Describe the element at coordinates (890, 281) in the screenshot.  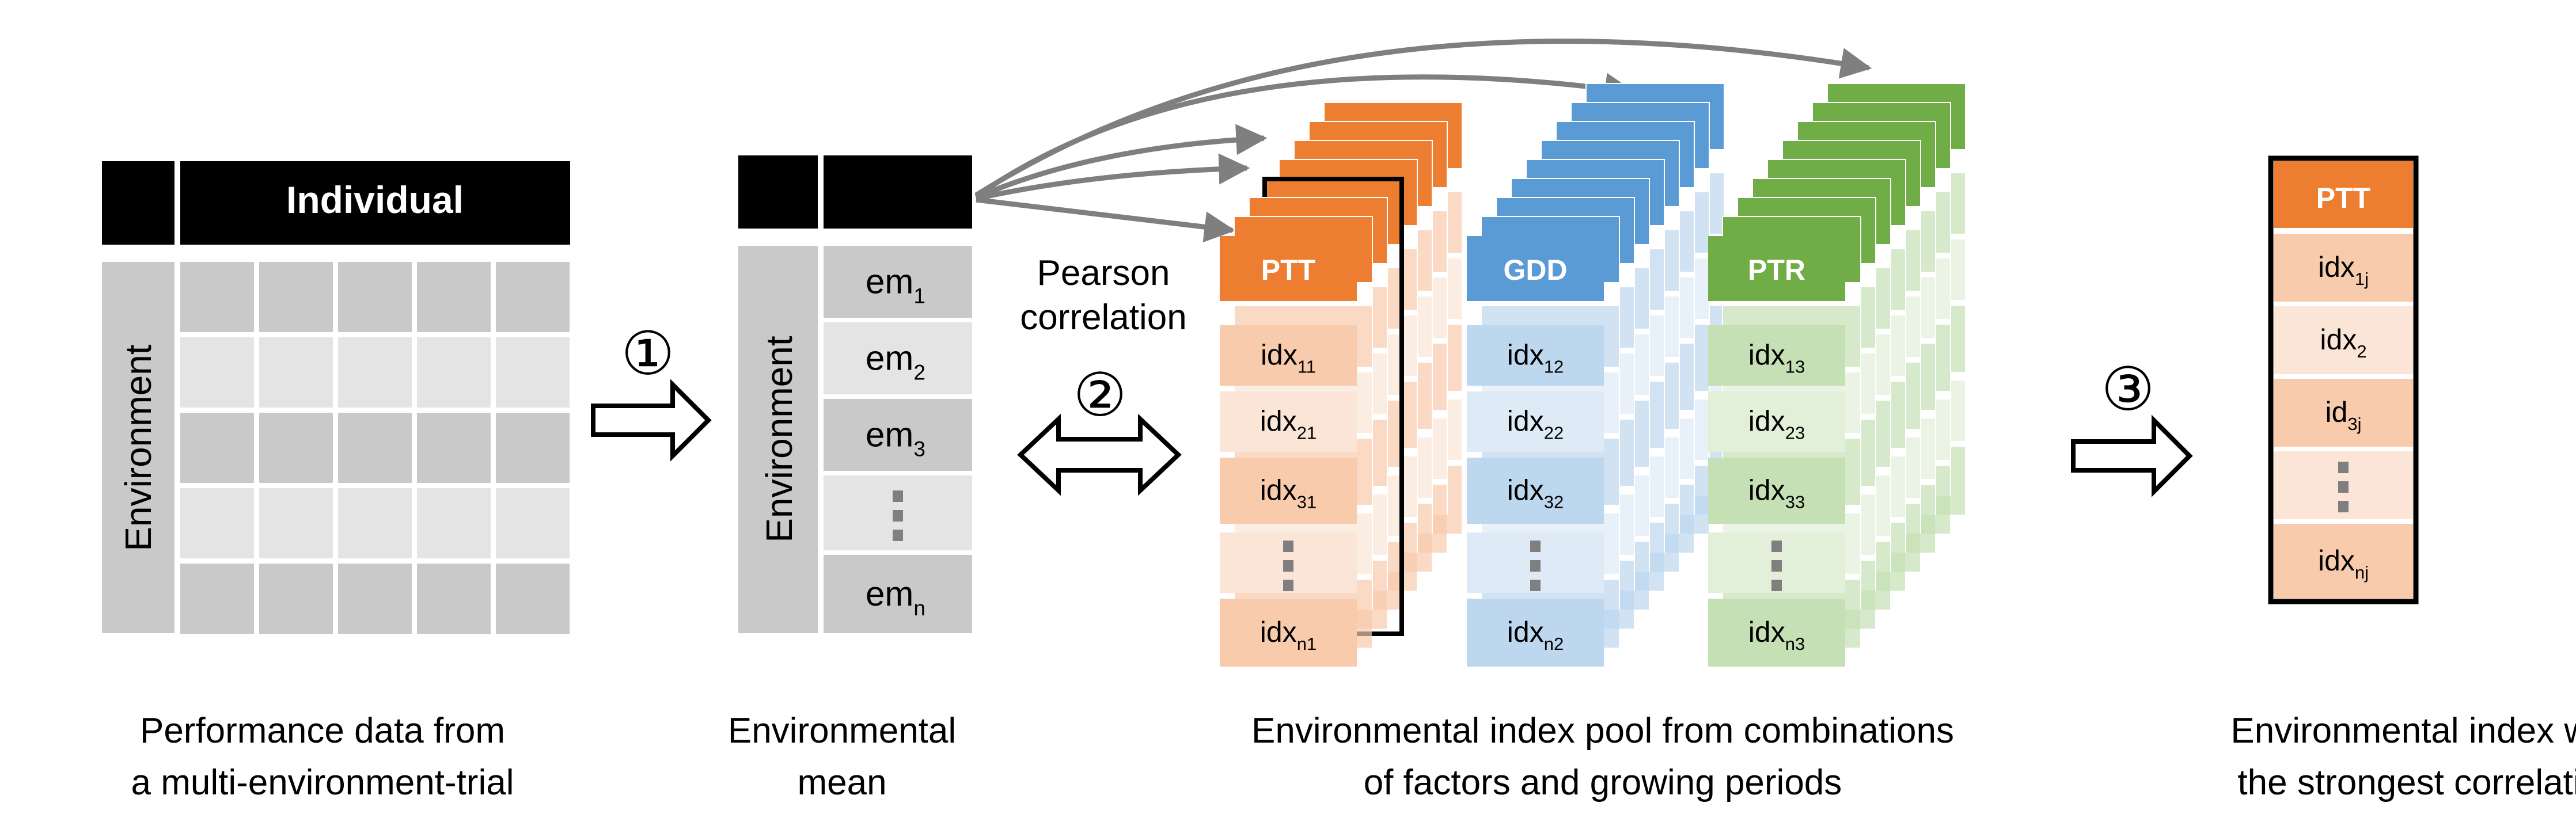
I see `mean-value-em-1-base: em` at that location.